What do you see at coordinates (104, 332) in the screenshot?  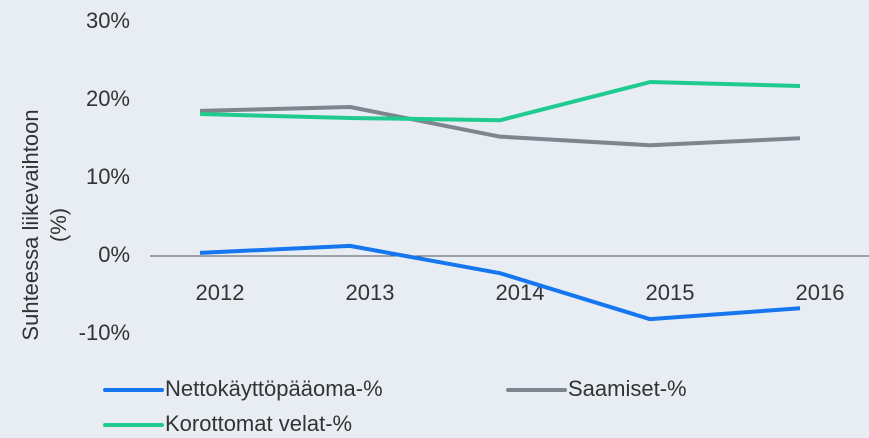 I see `y-tick-label: -10%` at bounding box center [104, 332].